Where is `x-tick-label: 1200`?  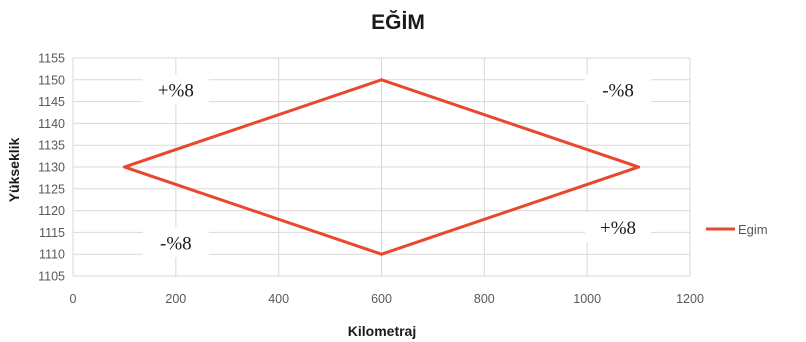
x-tick-label: 1200 is located at coordinates (690, 299).